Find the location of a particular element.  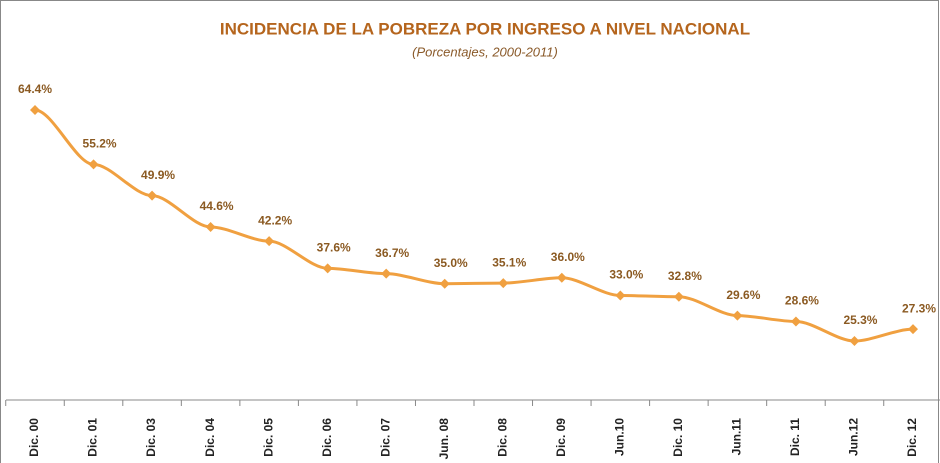

x-tick-label: Dic. 11 is located at coordinates (795, 437).